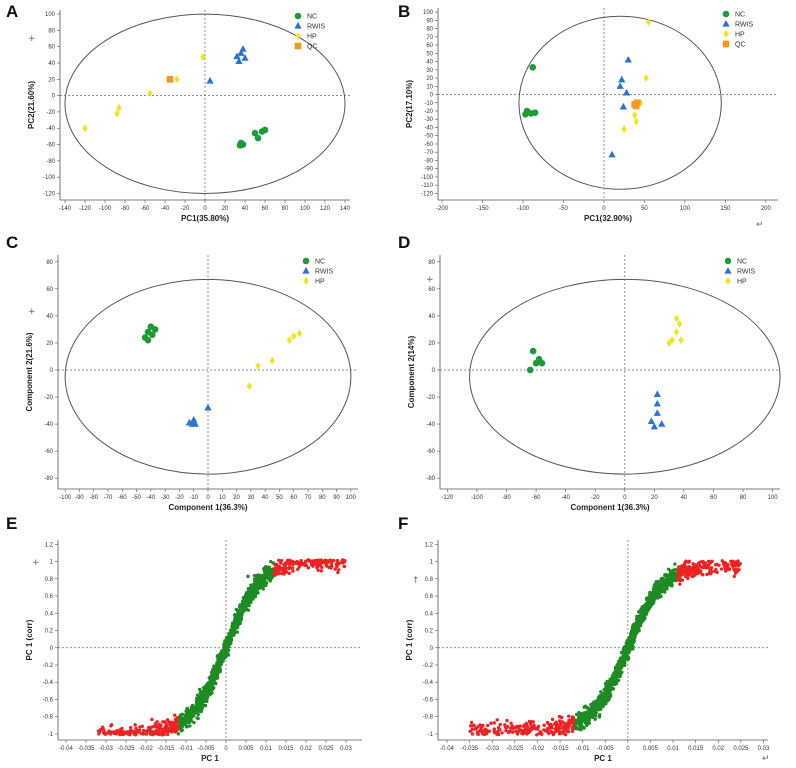  Describe the element at coordinates (428, 153) in the screenshot. I see `y-tick-label: -70` at that location.